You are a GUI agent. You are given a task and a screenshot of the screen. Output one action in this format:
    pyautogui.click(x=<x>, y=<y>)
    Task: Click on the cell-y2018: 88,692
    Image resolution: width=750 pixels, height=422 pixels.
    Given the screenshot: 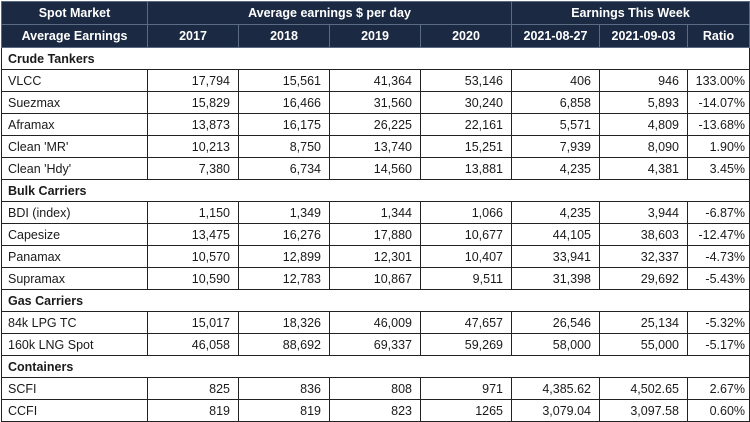 What is the action you would take?
    pyautogui.click(x=284, y=344)
    